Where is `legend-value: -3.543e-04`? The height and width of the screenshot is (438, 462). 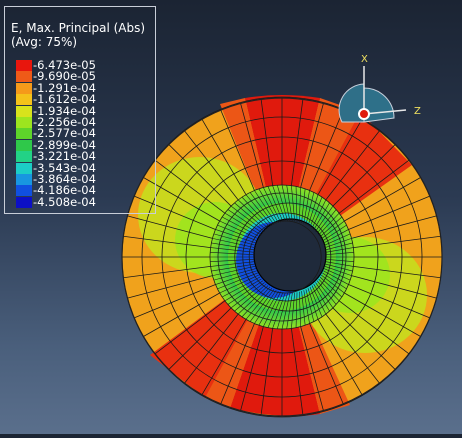
legend-value: -3.543e-04 is located at coordinates (64, 167).